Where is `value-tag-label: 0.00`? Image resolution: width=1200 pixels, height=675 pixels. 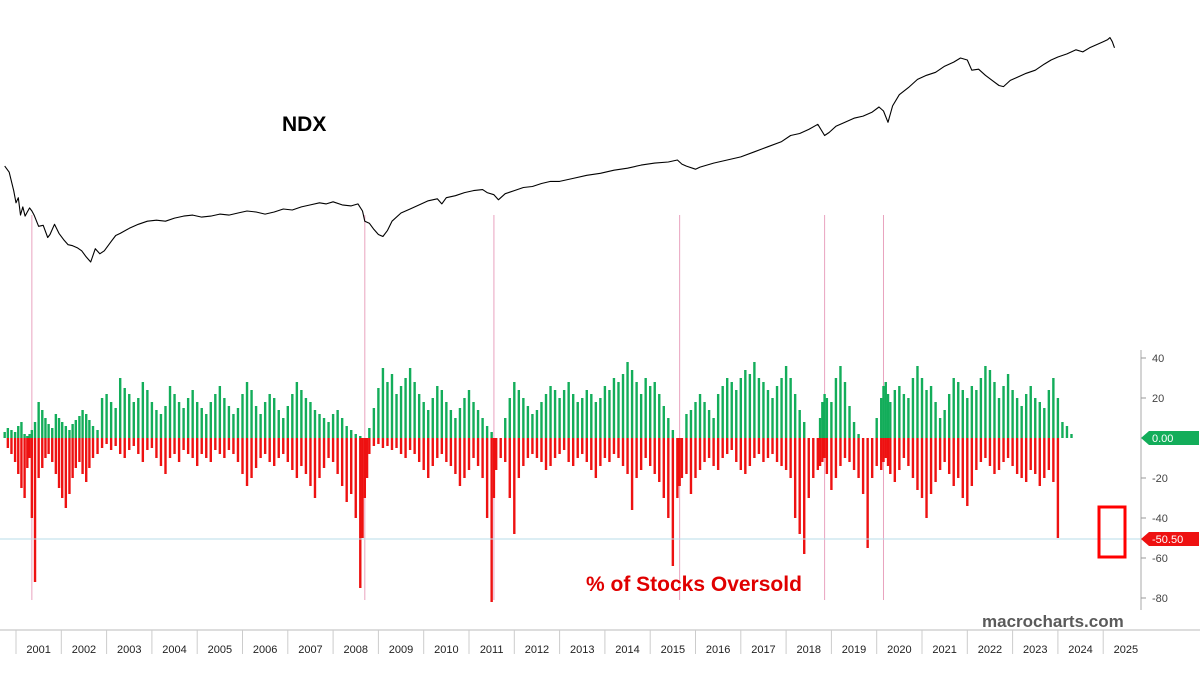
value-tag-label: 0.00 is located at coordinates (1162, 439).